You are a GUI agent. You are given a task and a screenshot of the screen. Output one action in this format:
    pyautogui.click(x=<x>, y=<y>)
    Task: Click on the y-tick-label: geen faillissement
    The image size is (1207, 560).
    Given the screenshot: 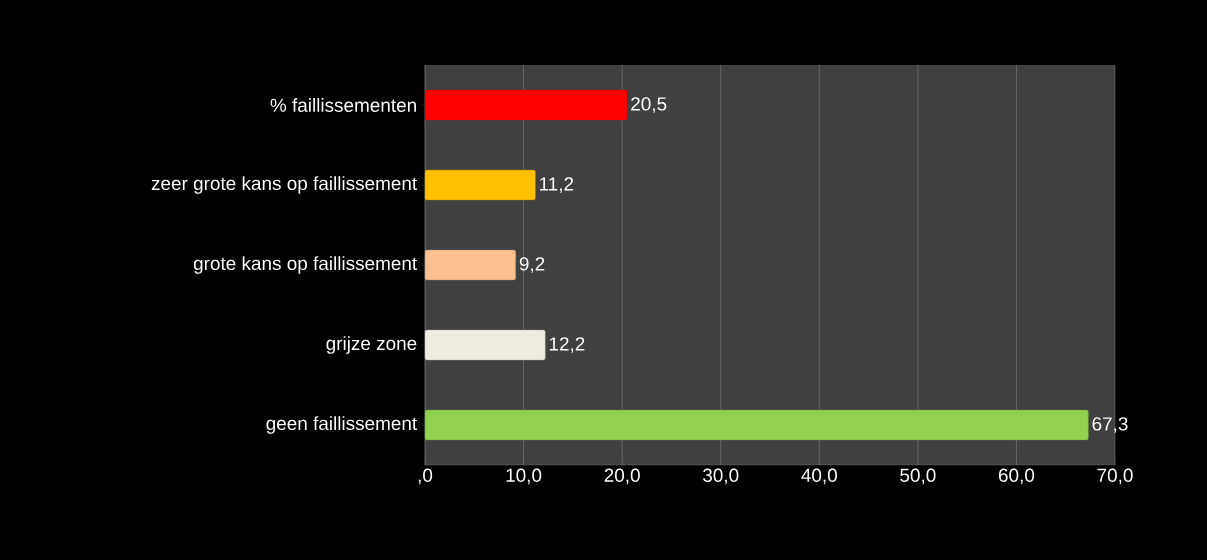 What is the action you would take?
    pyautogui.click(x=342, y=425)
    